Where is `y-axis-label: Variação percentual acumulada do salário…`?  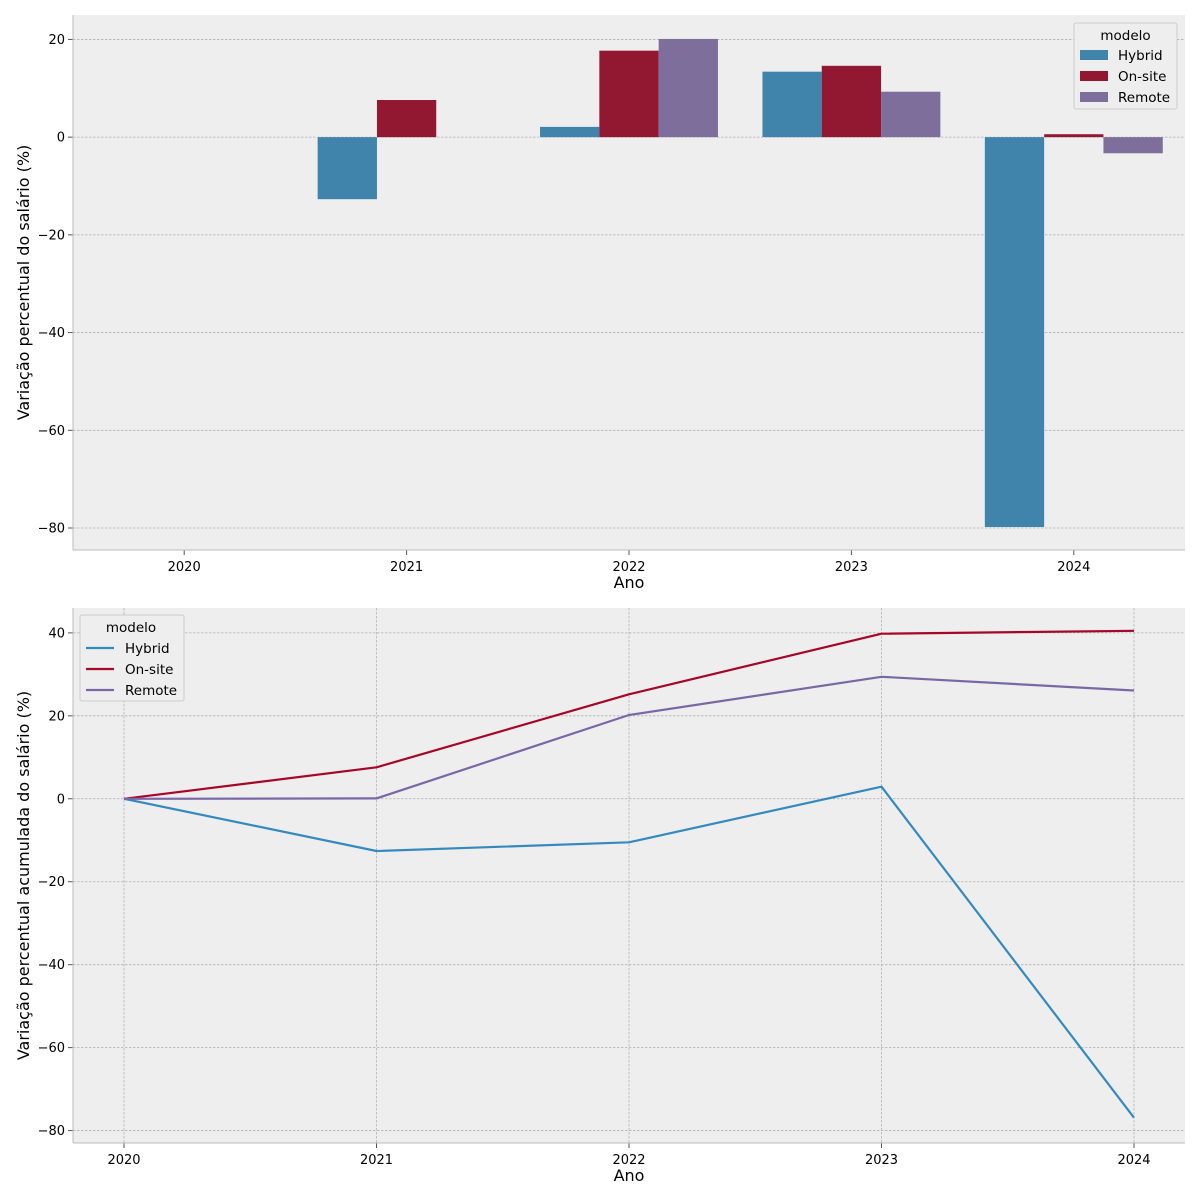 y-axis-label: Variação percentual acumulada do salário… is located at coordinates (23, 875).